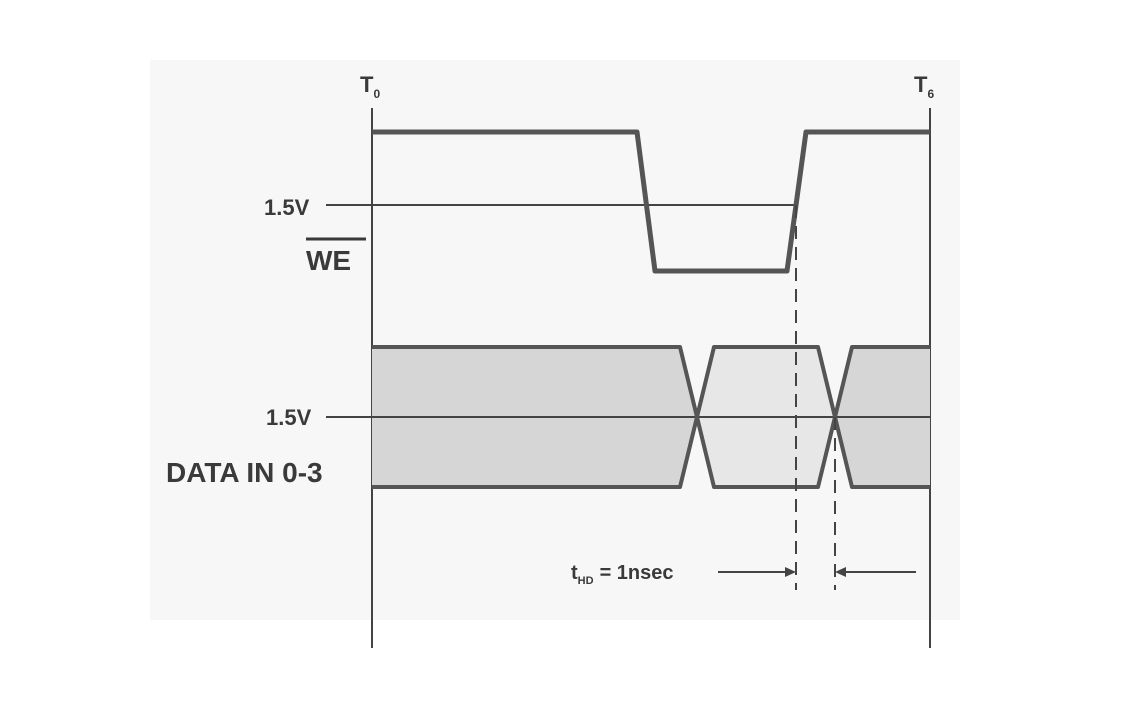  I want to click on hold-time-arrow-left-head, so click(790, 572).